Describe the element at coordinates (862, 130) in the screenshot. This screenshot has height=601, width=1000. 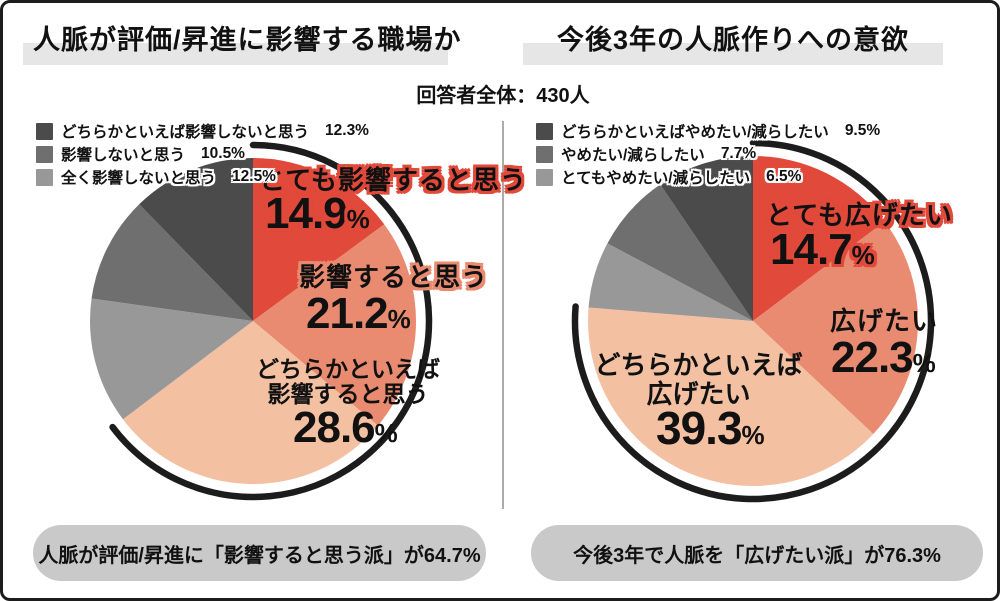
I see `legend-value: 9.5%` at that location.